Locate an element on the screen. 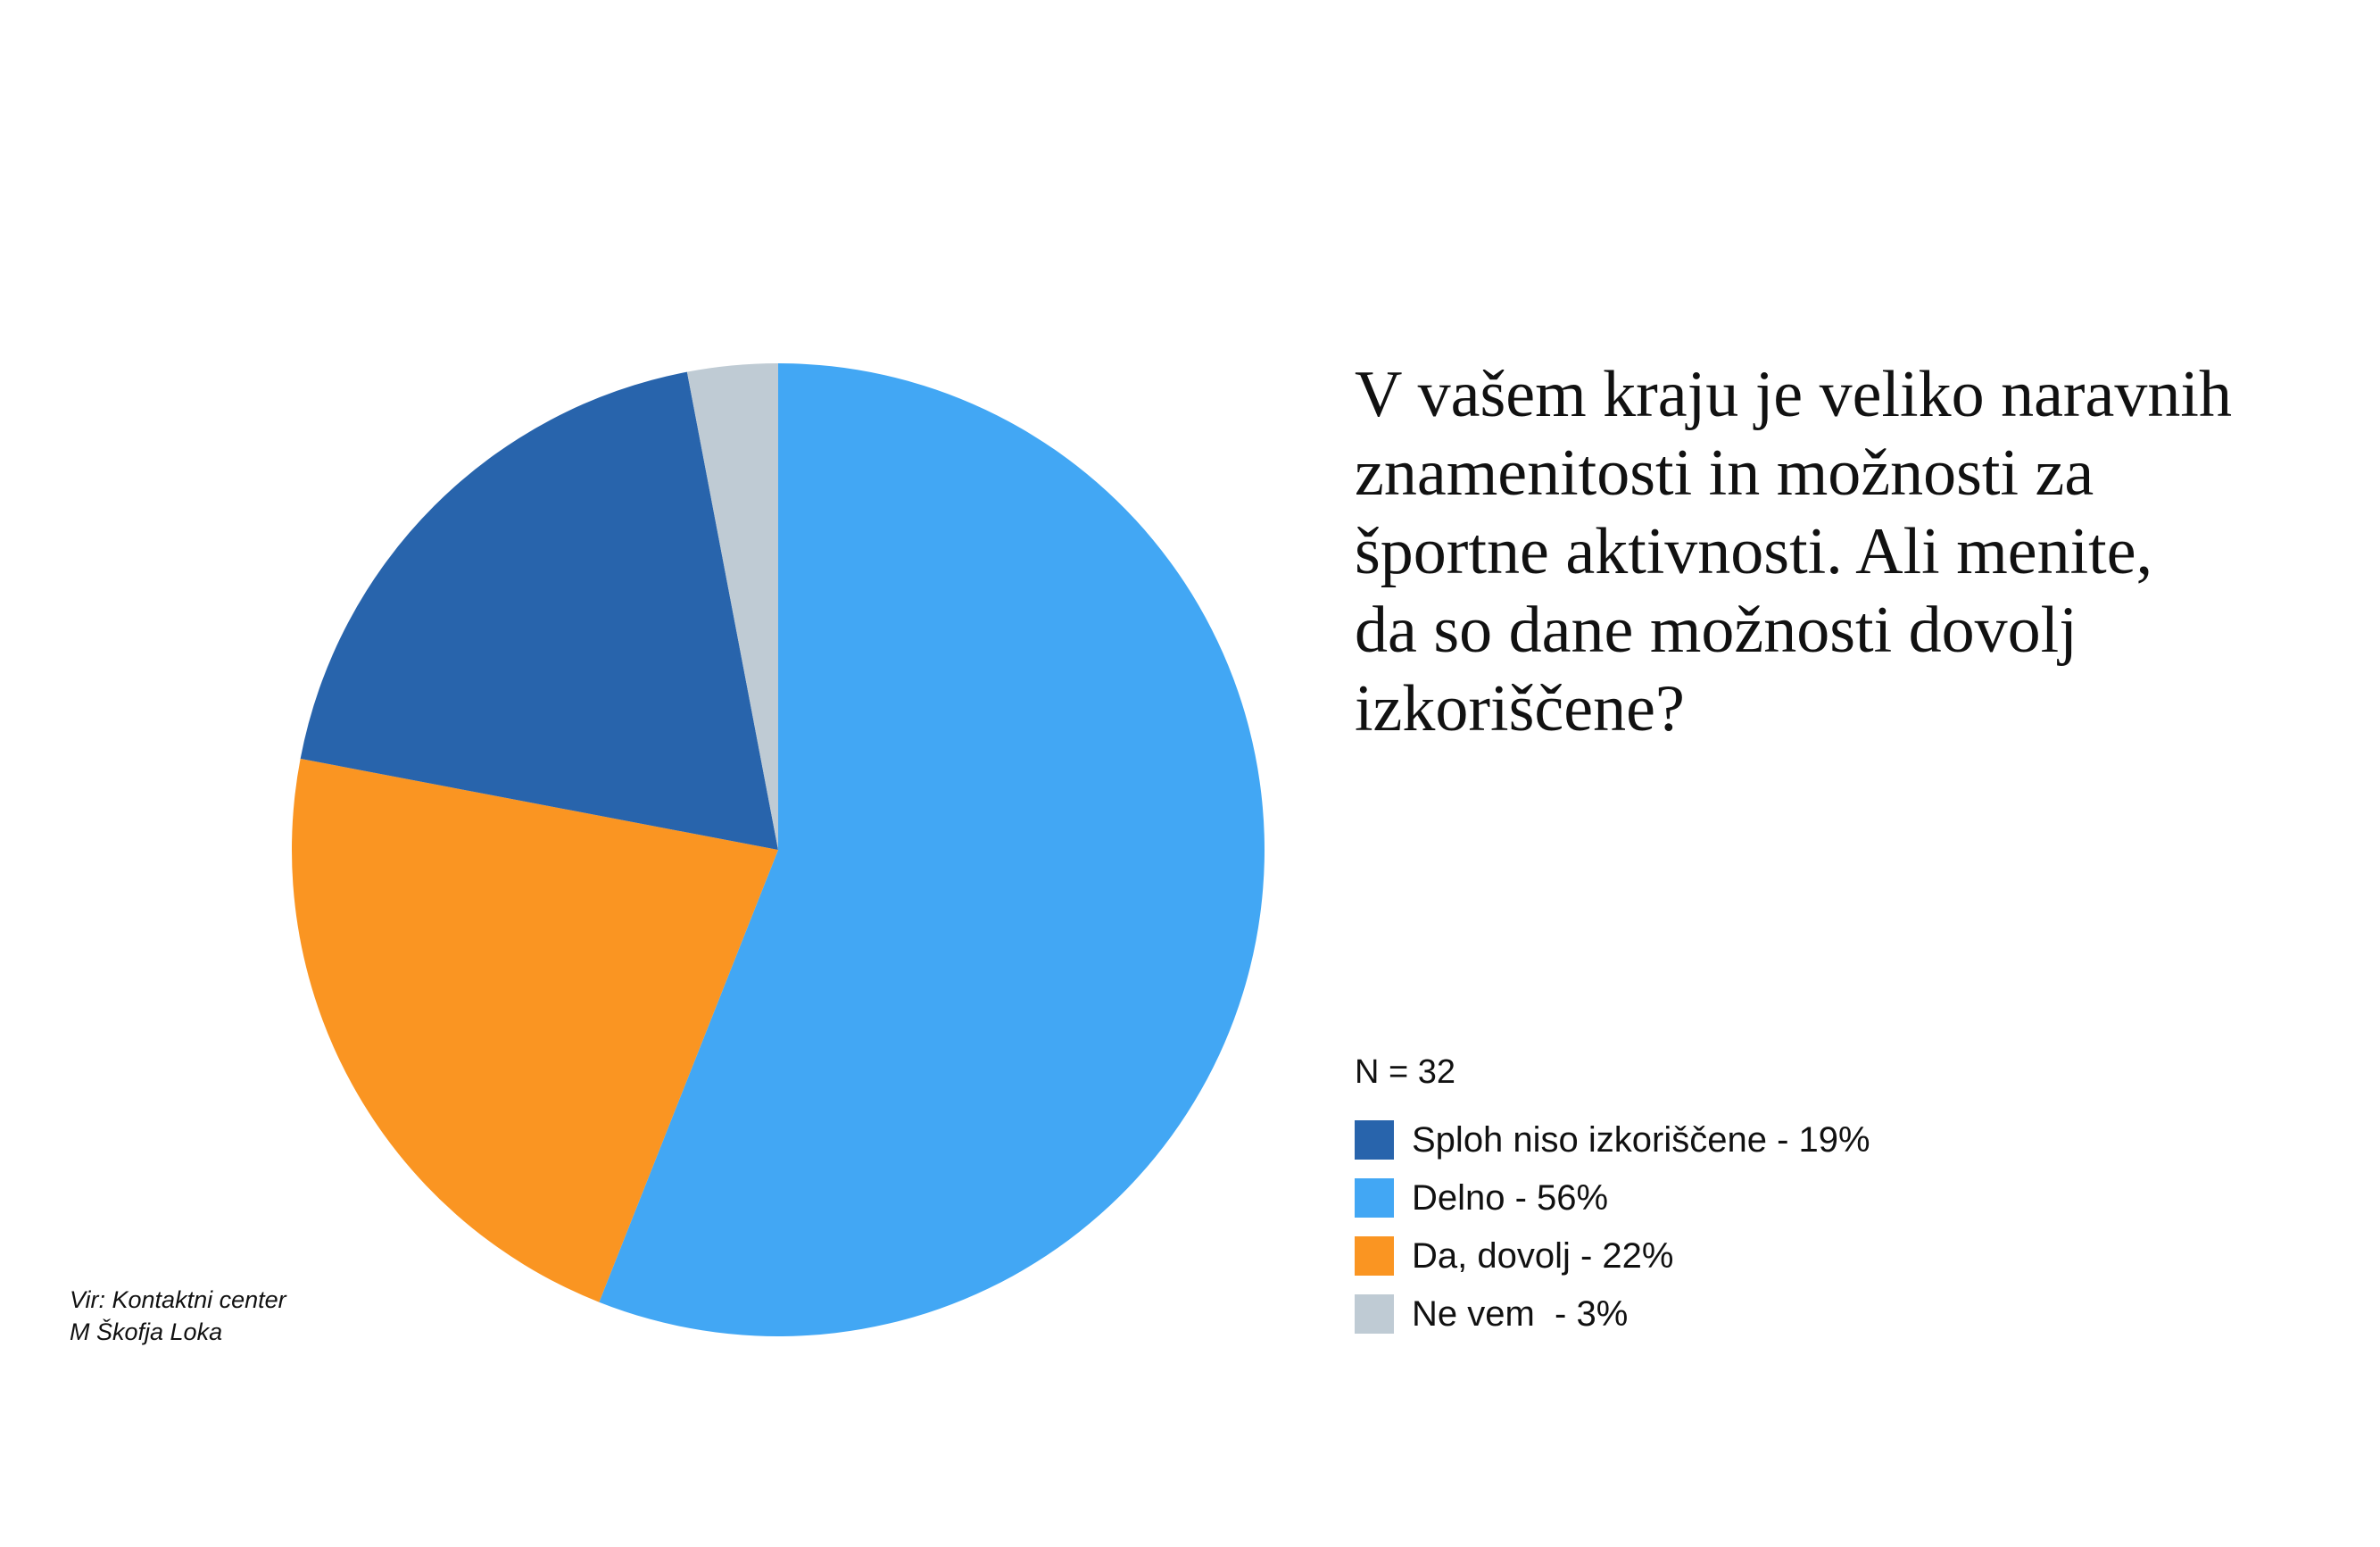 The height and width of the screenshot is (1547, 2380). legend-item-sploh-niso: Sploh niso izkoriščene - 19% is located at coordinates (1612, 1140).